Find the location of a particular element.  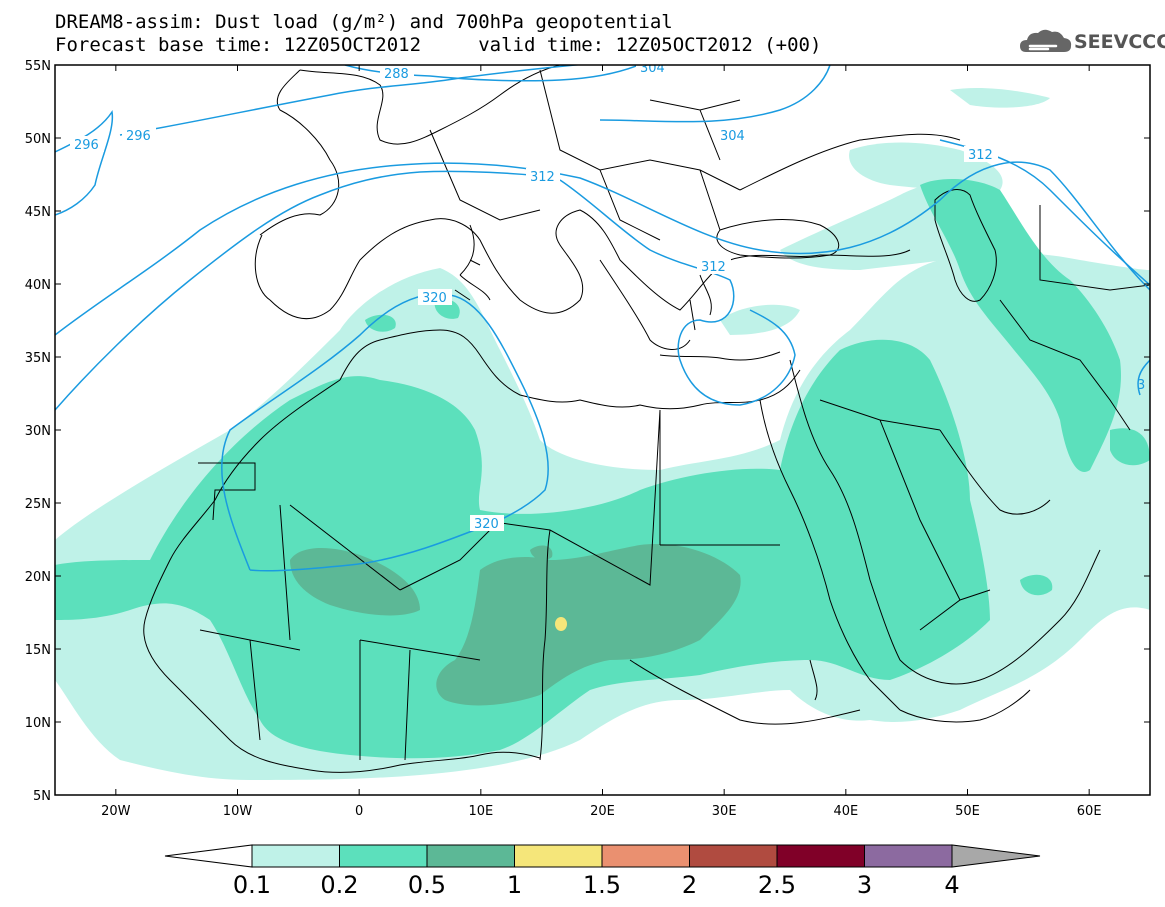

lon-label: 10W is located at coordinates (238, 811).